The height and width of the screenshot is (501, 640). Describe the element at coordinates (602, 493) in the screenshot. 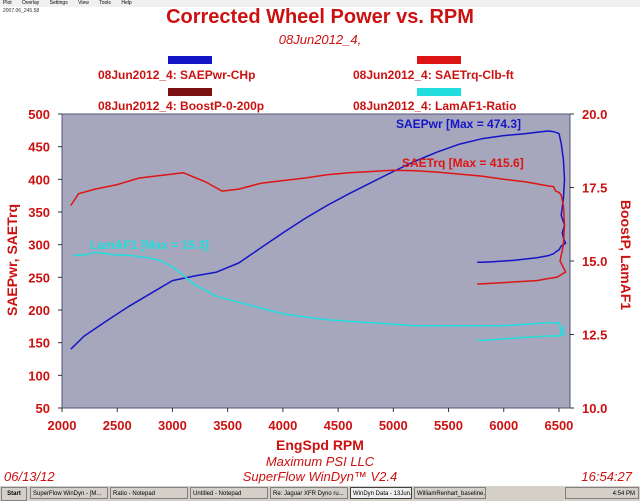

I see `system-tray: 4:54 PM` at that location.